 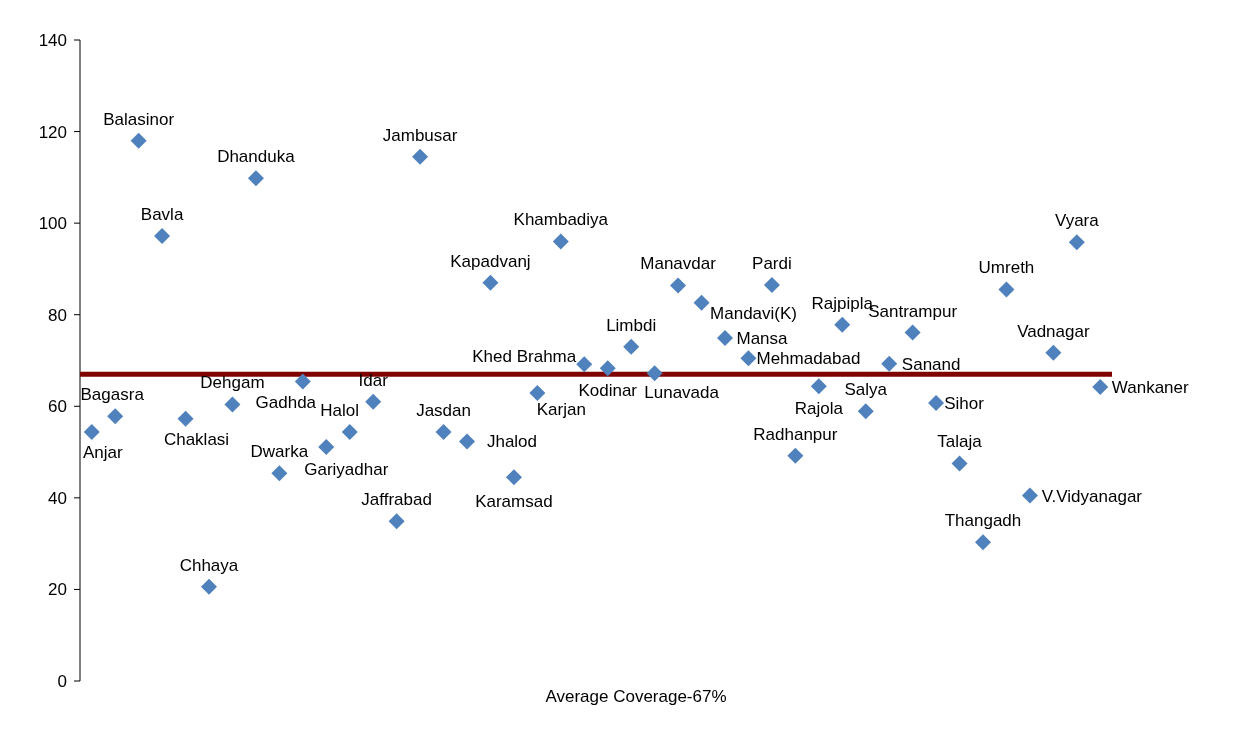 What do you see at coordinates (931, 364) in the screenshot?
I see `series-label: Sanand` at bounding box center [931, 364].